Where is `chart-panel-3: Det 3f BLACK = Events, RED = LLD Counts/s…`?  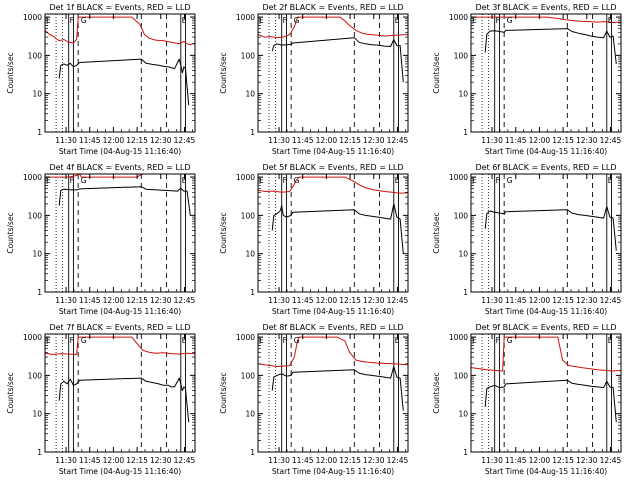 chart-panel-3: Det 3f BLACK = Events, RED = LLD Counts/s… is located at coordinates (527, 79).